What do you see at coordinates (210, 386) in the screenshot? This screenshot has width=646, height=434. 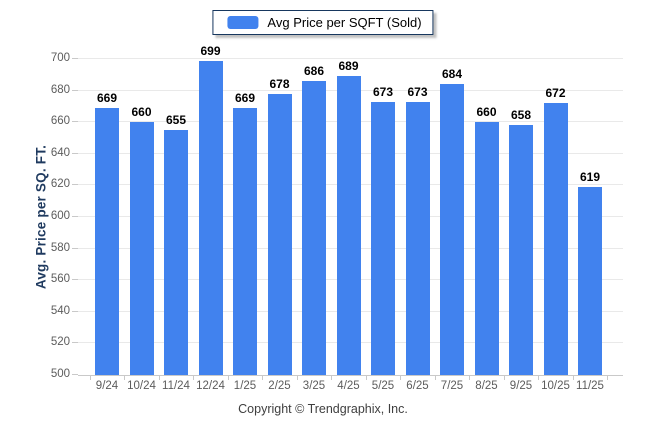 I see `x-tick-label: 12/24` at bounding box center [210, 386].